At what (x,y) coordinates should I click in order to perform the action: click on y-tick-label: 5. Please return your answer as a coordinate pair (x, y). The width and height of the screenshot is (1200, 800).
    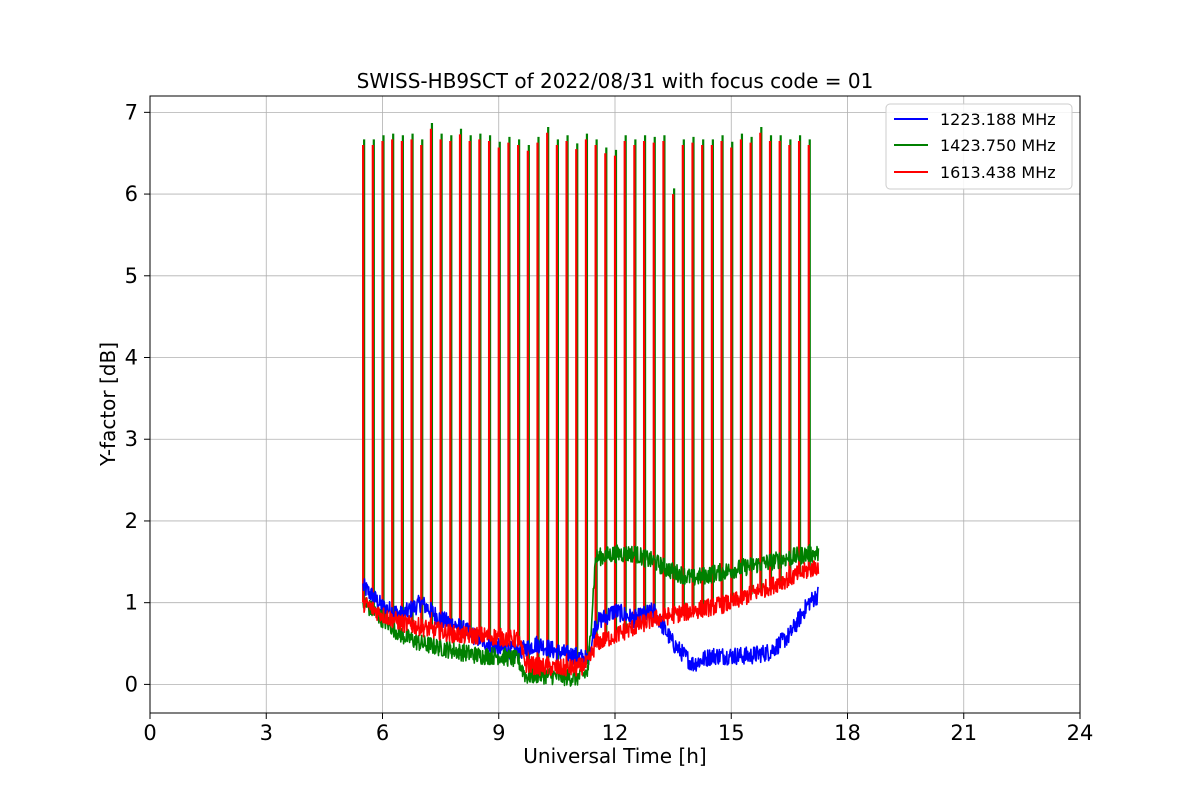
    Looking at the image, I should click on (131, 276).